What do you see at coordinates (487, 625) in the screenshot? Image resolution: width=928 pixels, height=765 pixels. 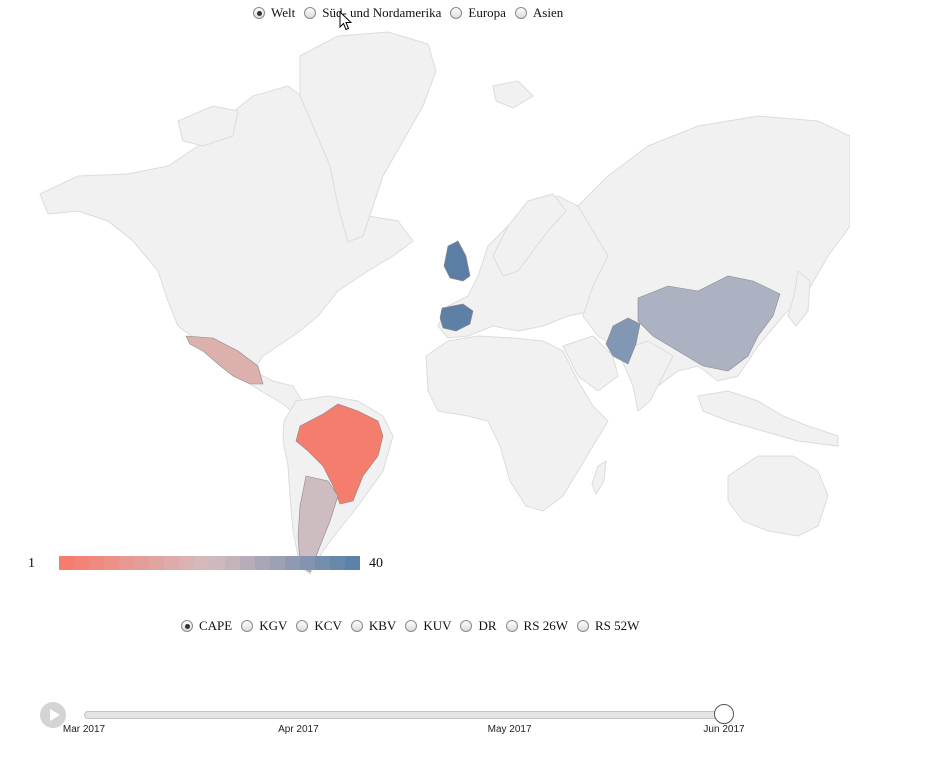 I see `metric-label: DR` at bounding box center [487, 625].